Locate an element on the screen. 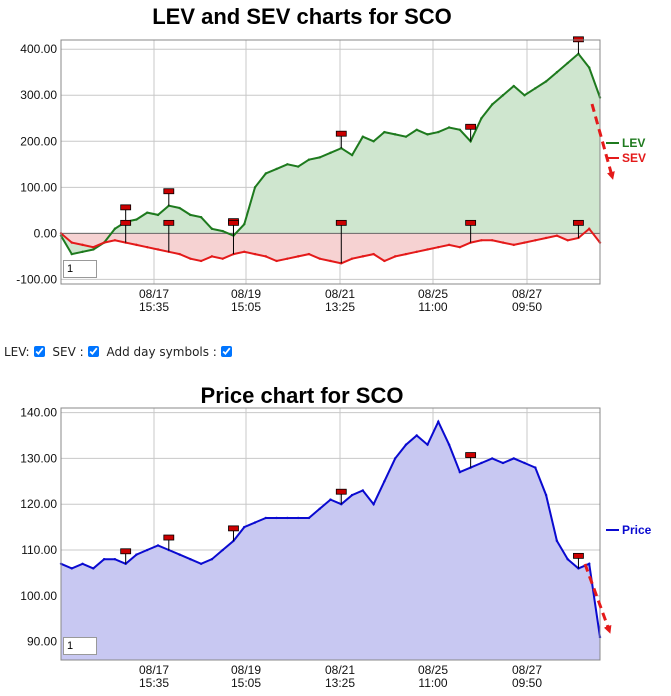 The width and height of the screenshot is (671, 696). lev-chart-zoom-input is located at coordinates (80, 269).